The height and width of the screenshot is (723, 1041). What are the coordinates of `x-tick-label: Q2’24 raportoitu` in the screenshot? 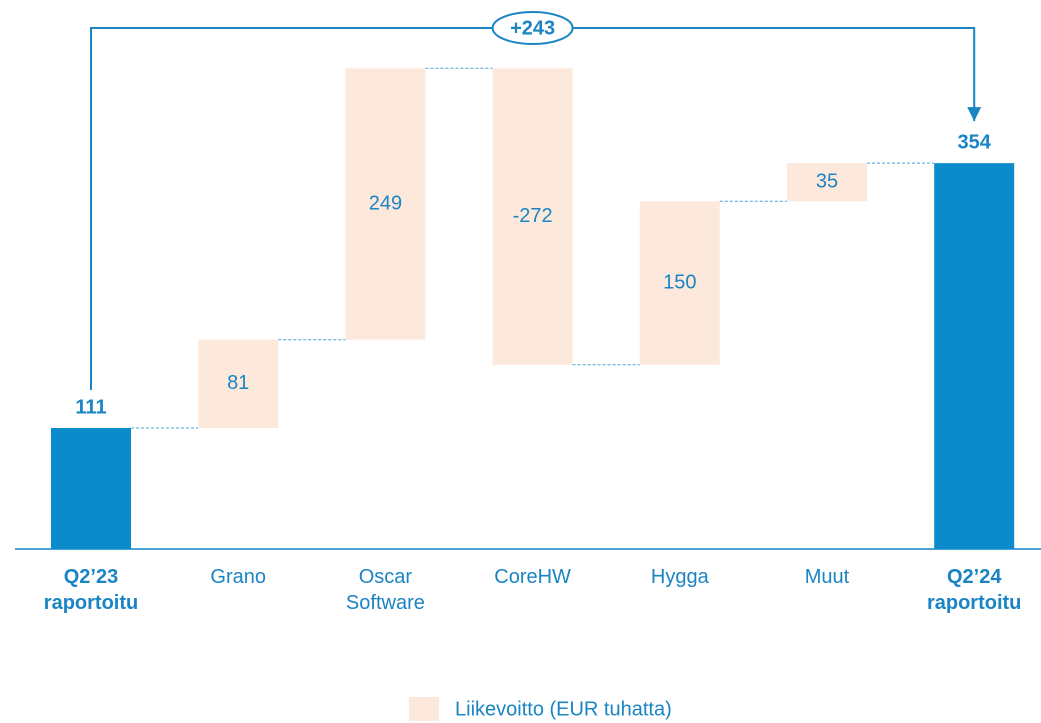 It's located at (974, 590).